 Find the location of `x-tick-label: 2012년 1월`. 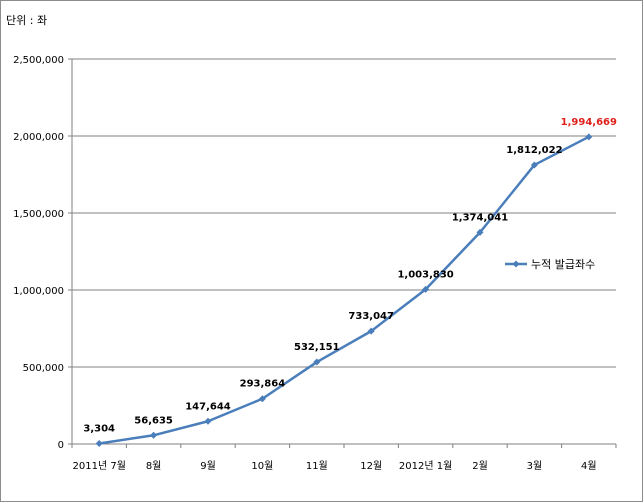

x-tick-label: 2012년 1월 is located at coordinates (425, 466).